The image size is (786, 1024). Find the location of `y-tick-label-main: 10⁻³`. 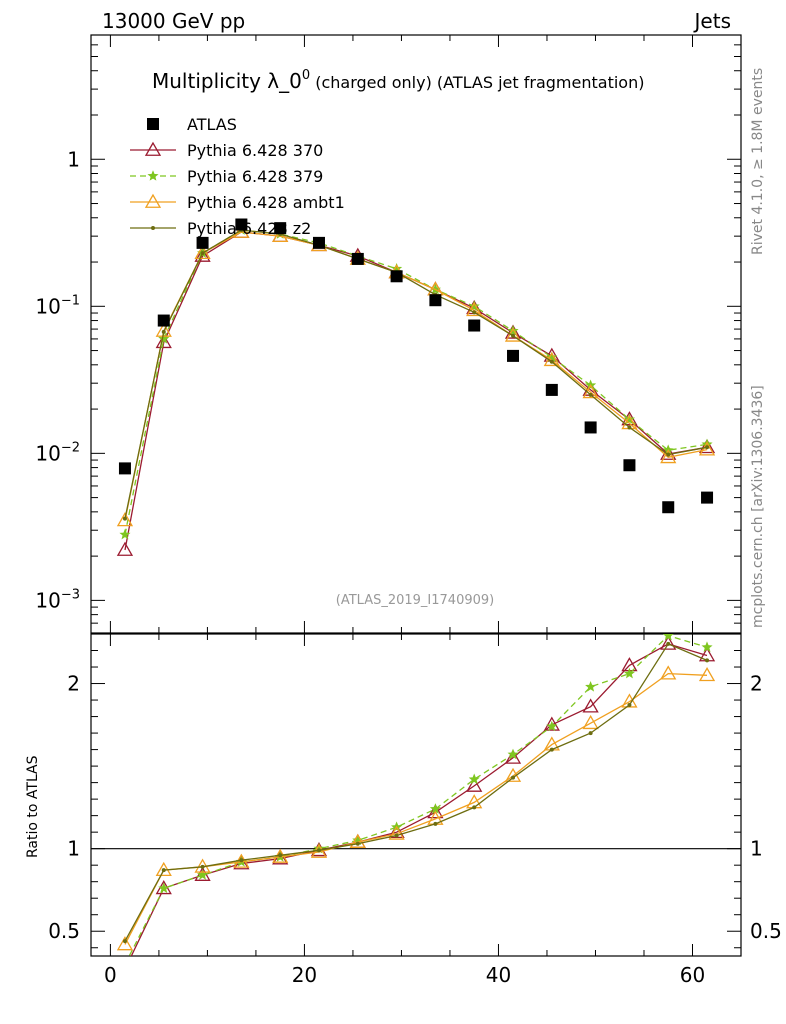

y-tick-label-main: 10⁻³ is located at coordinates (57, 599).